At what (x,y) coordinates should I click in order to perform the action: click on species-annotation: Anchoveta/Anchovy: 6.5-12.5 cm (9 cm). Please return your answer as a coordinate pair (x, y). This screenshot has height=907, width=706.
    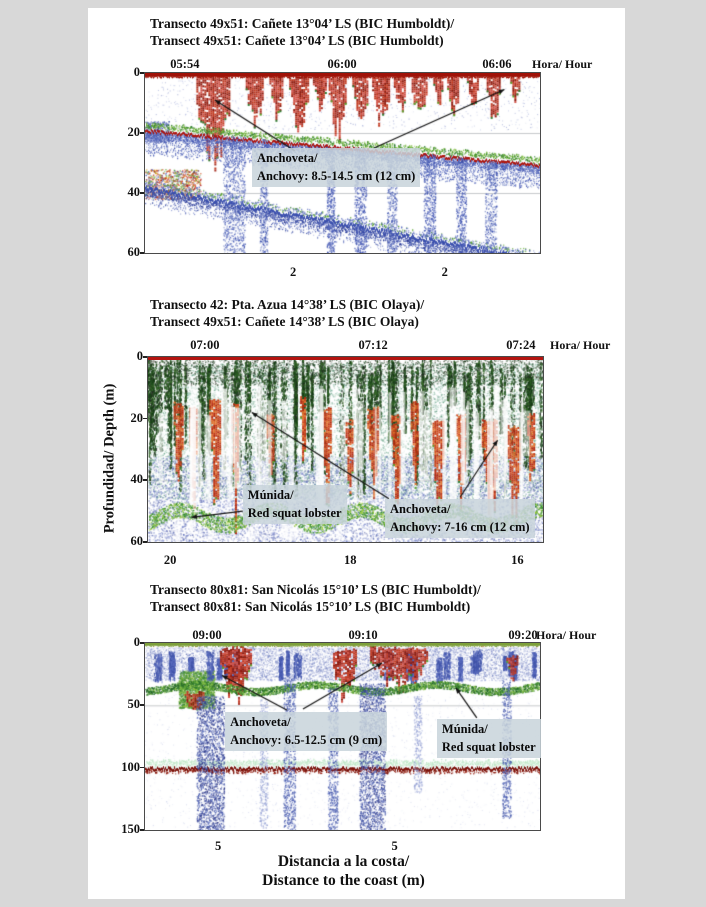
    Looking at the image, I should click on (306, 731).